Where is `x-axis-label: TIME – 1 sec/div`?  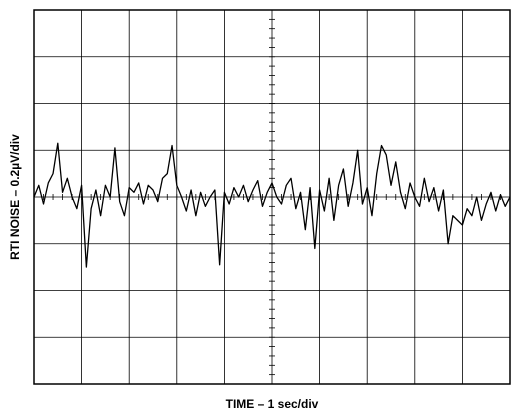
x-axis-label: TIME – 1 sec/div is located at coordinates (272, 404).